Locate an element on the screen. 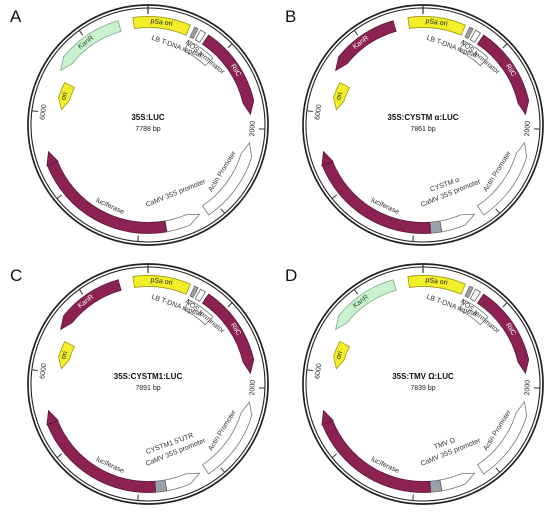  plasmid-name: 35S:LUC is located at coordinates (148, 117).